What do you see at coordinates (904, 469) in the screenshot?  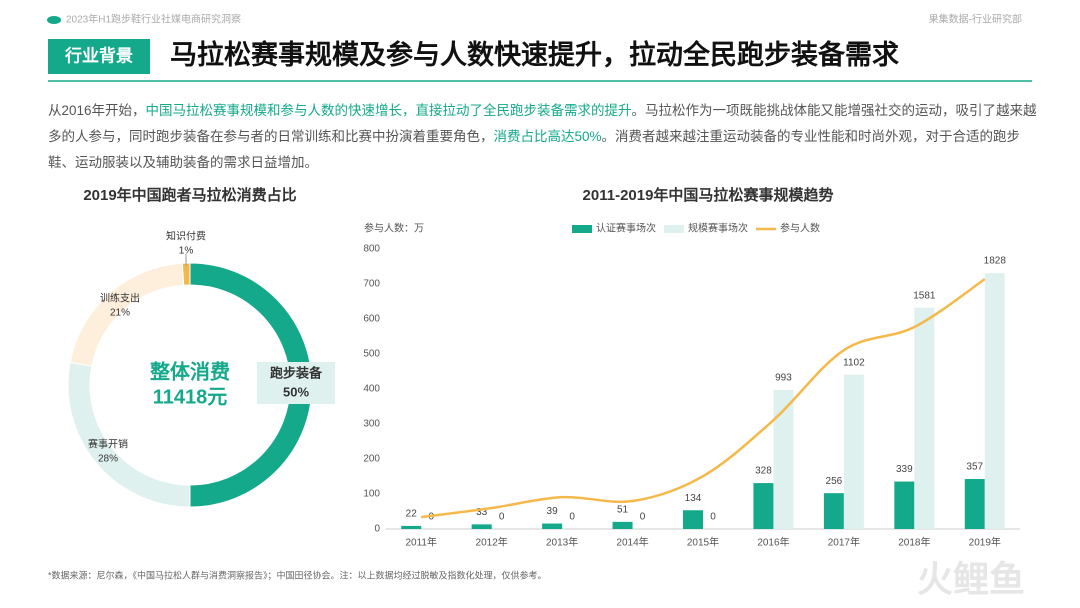 I see `bar-value-label: 339` at bounding box center [904, 469].